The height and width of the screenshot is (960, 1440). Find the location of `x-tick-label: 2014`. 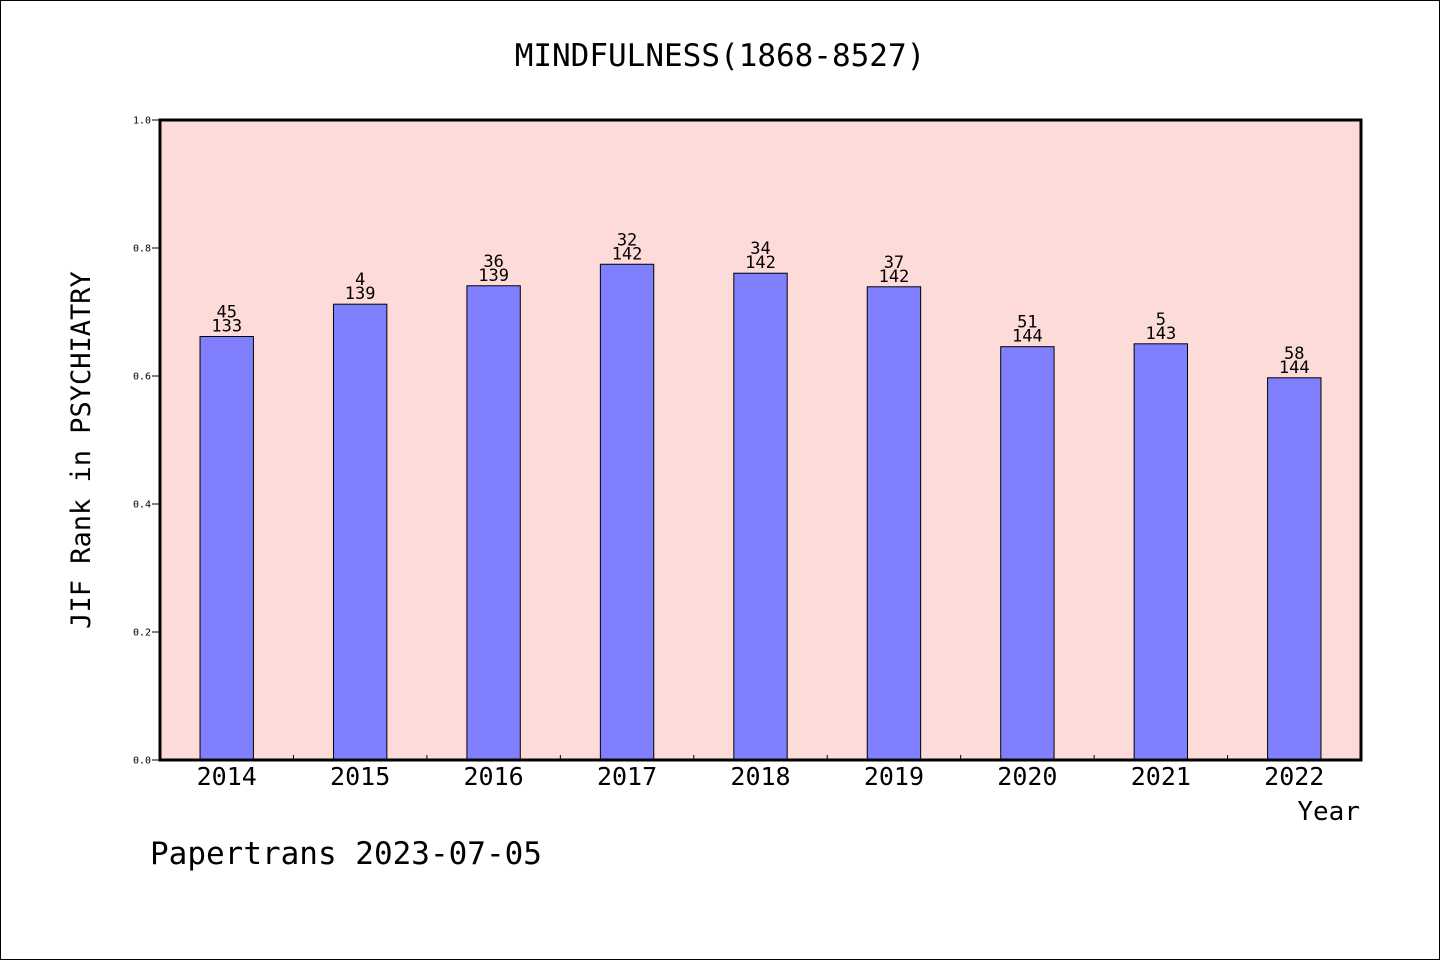

x-tick-label: 2014 is located at coordinates (227, 776).